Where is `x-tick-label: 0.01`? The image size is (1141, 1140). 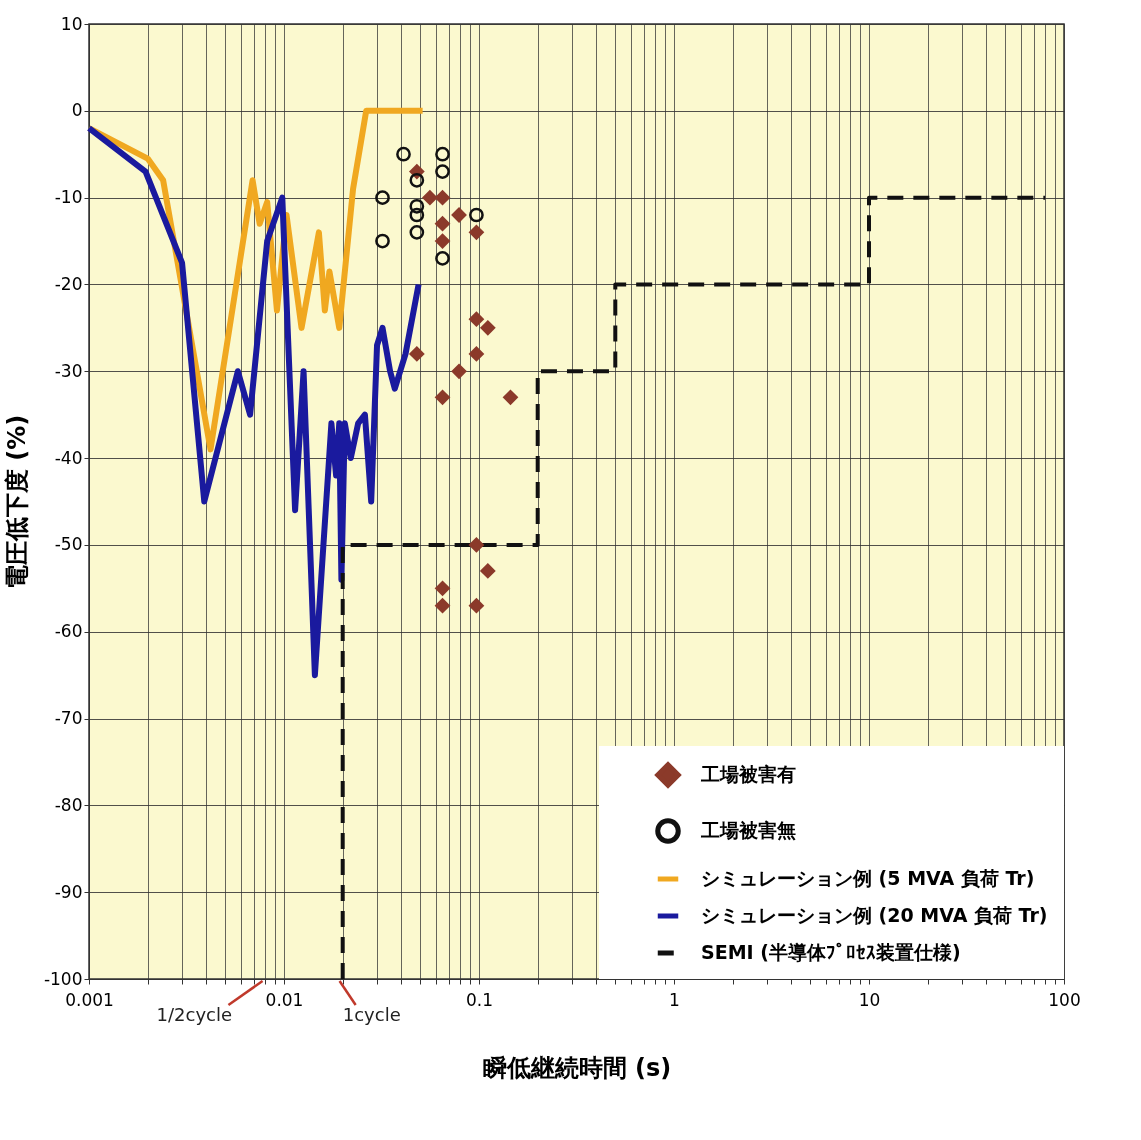 x-tick-label: 0.01 is located at coordinates (284, 999).